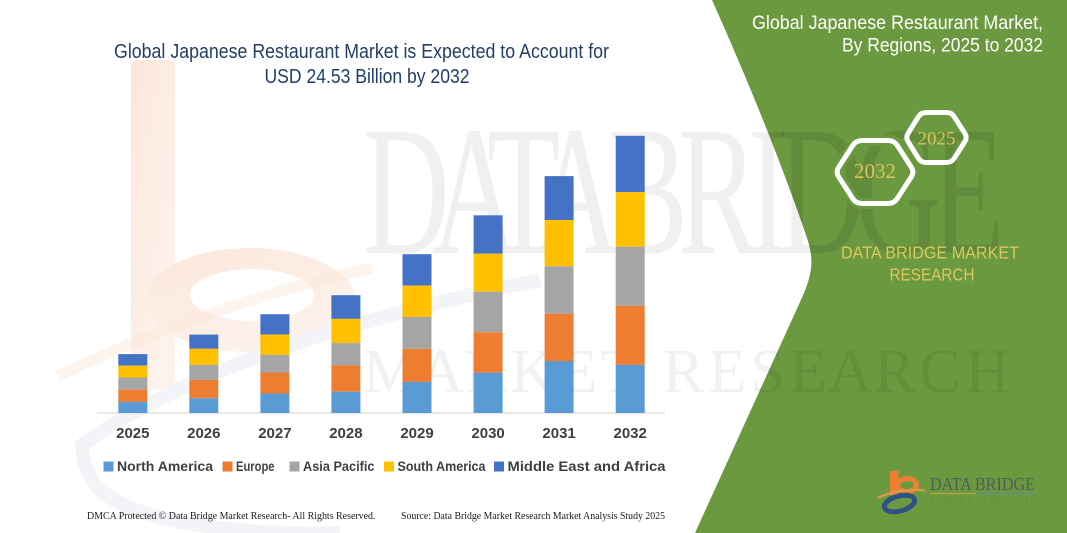 Image resolution: width=1067 pixels, height=533 pixels. What do you see at coordinates (339, 466) in the screenshot?
I see `svg-text: Asia Pacific` at bounding box center [339, 466].